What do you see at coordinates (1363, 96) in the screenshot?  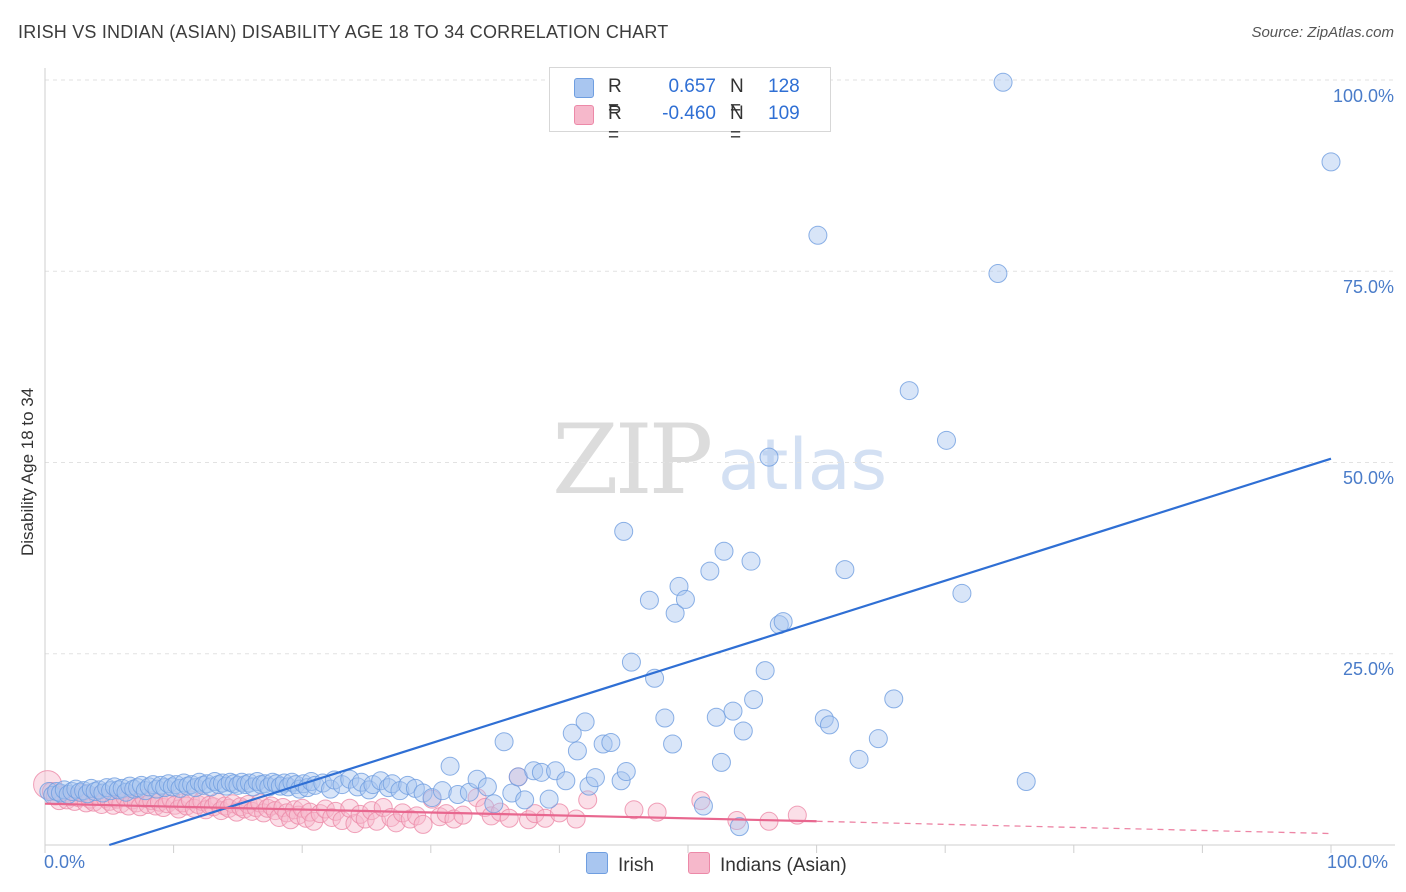 I see `y-tick-100: 100.0%` at bounding box center [1363, 96].